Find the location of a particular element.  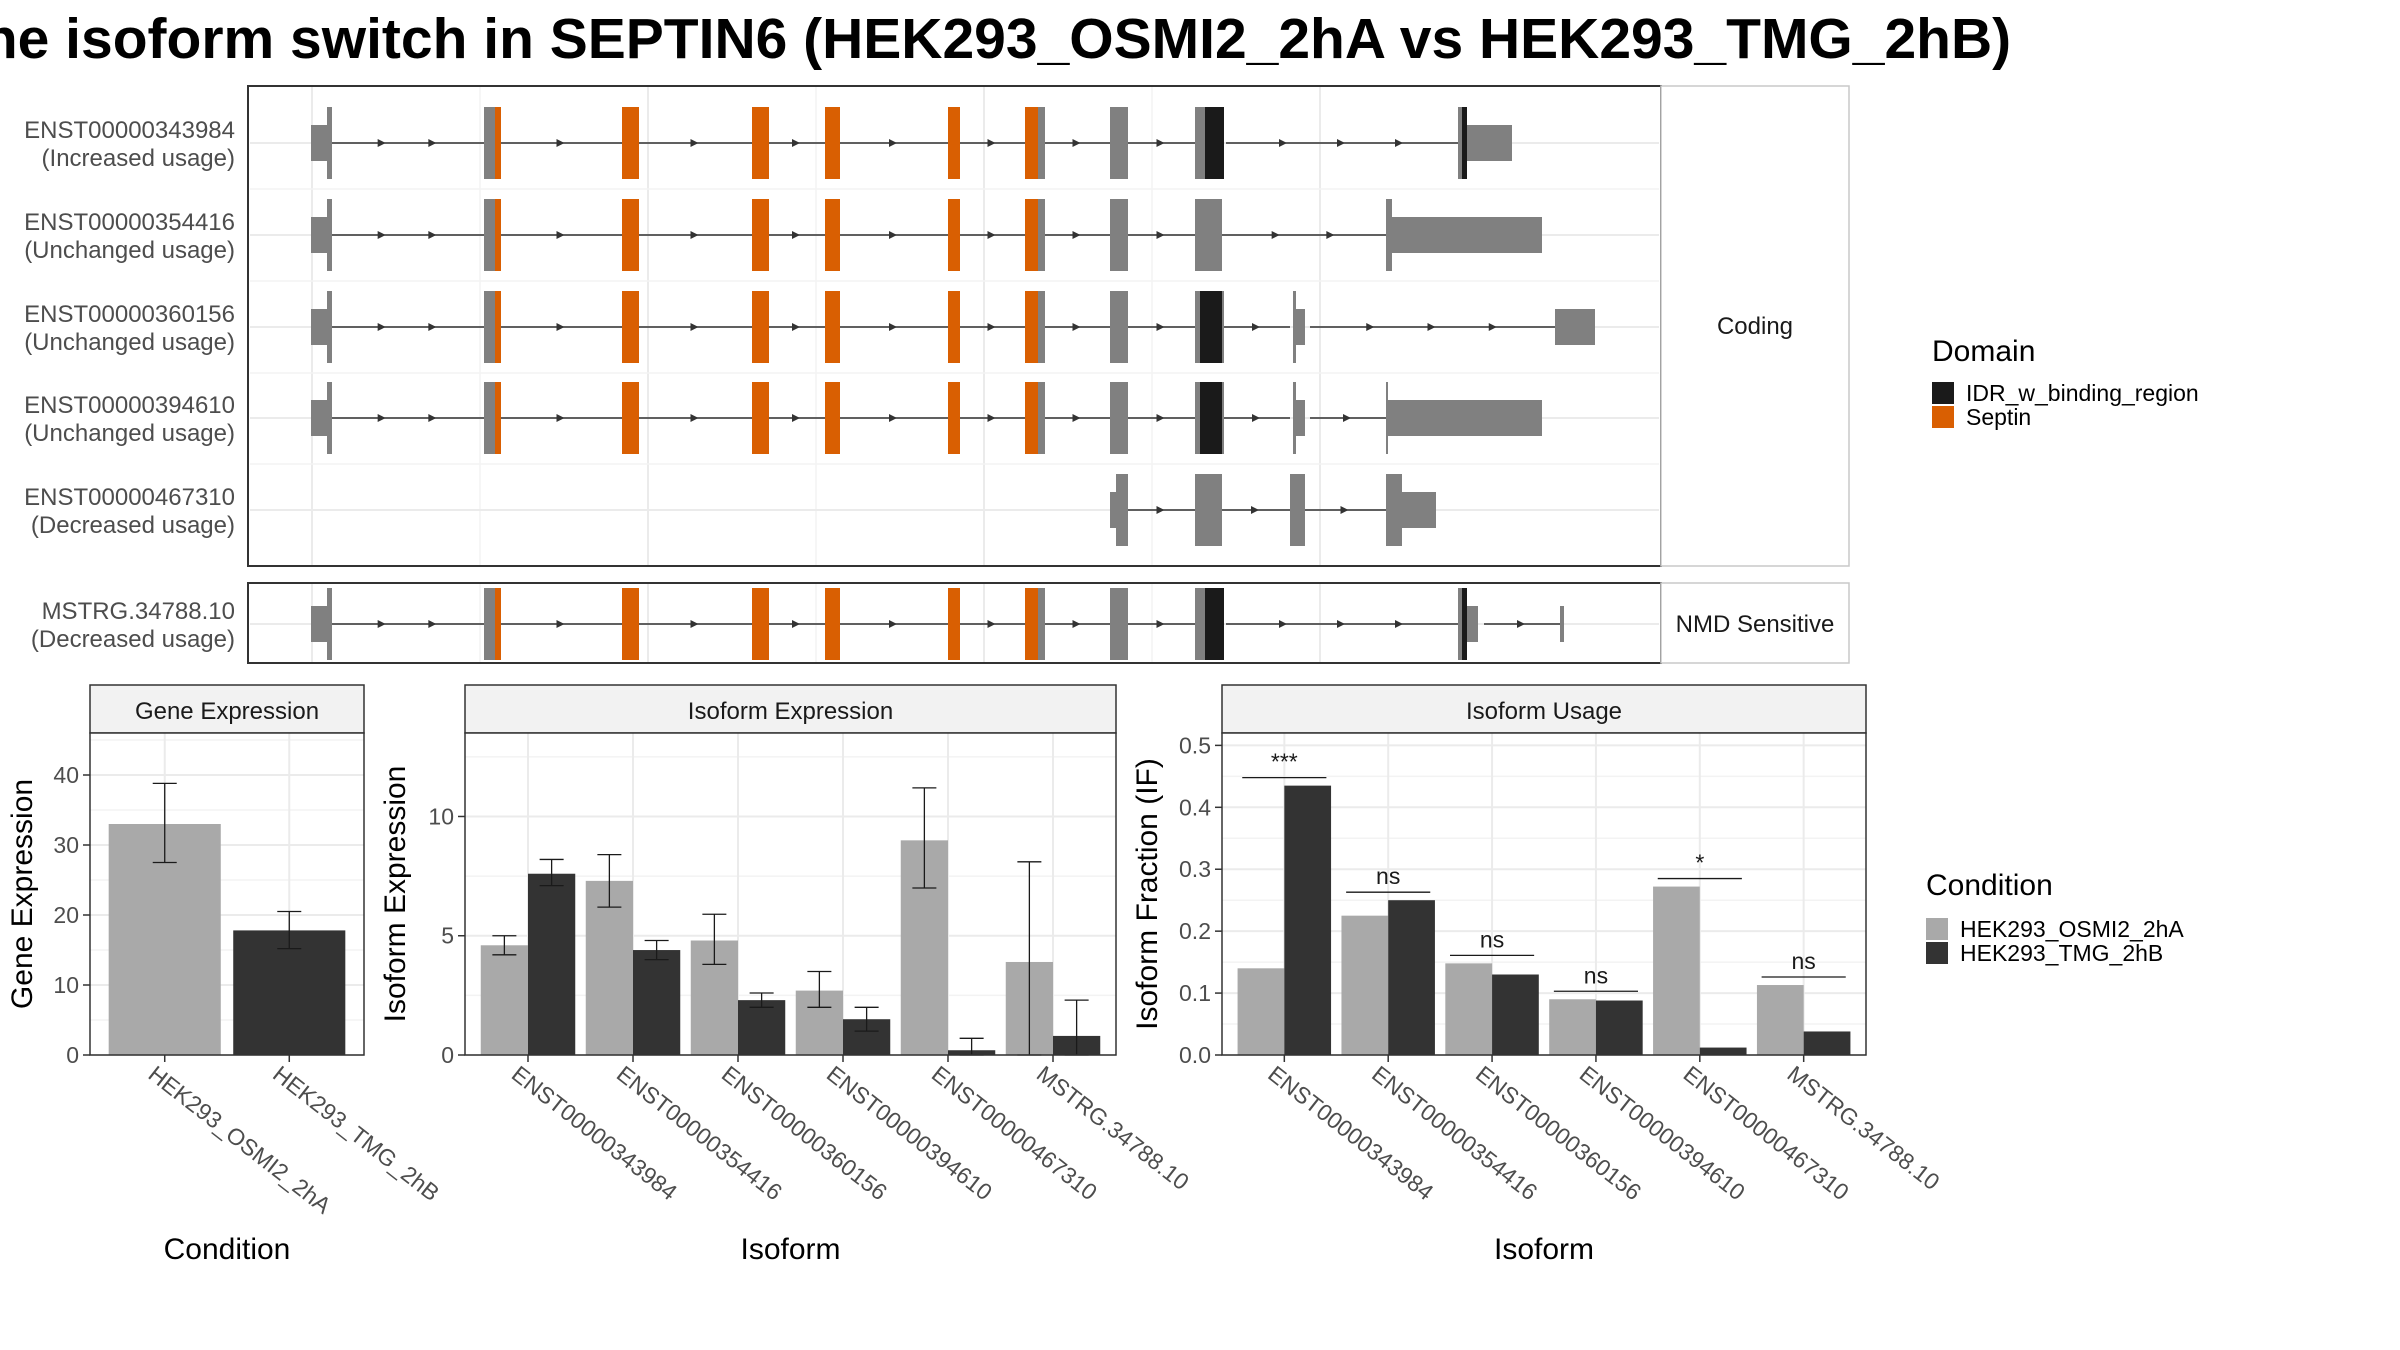

condition-legend-label: HEK293_OSMI2_2hA is located at coordinates (2072, 929).